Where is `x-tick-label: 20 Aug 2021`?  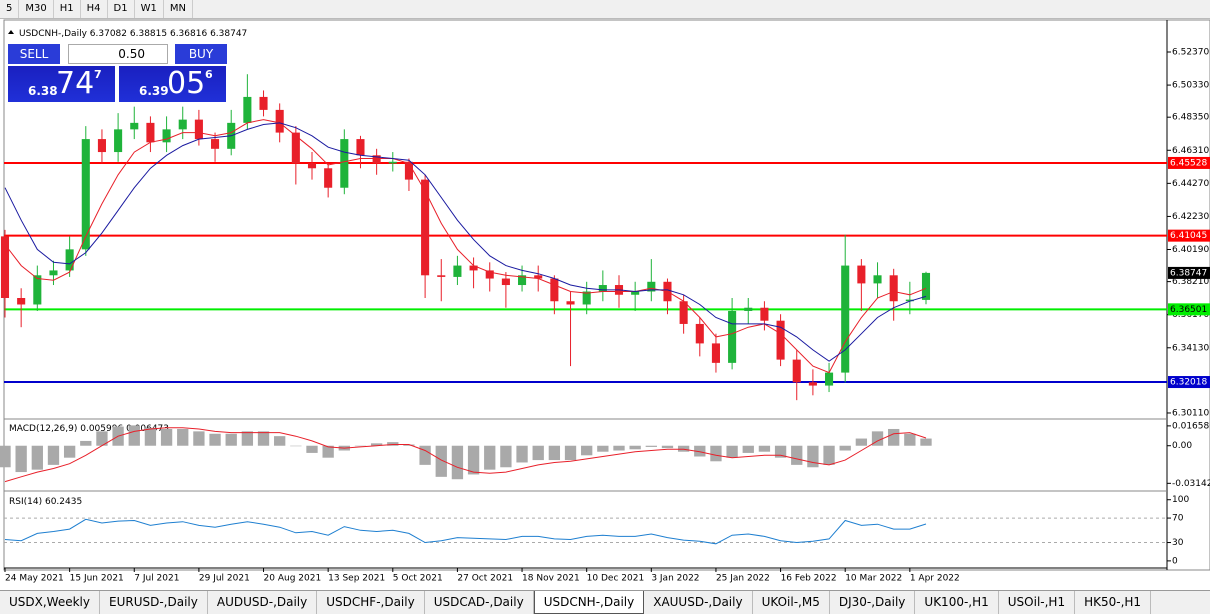 x-tick-label: 20 Aug 2021 is located at coordinates (293, 579).